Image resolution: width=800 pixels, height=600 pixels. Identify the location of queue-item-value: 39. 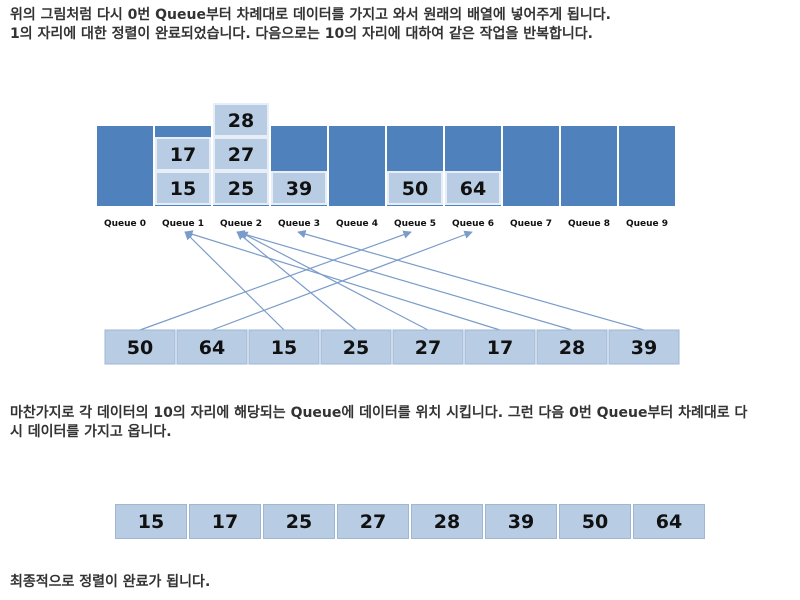
(299, 189).